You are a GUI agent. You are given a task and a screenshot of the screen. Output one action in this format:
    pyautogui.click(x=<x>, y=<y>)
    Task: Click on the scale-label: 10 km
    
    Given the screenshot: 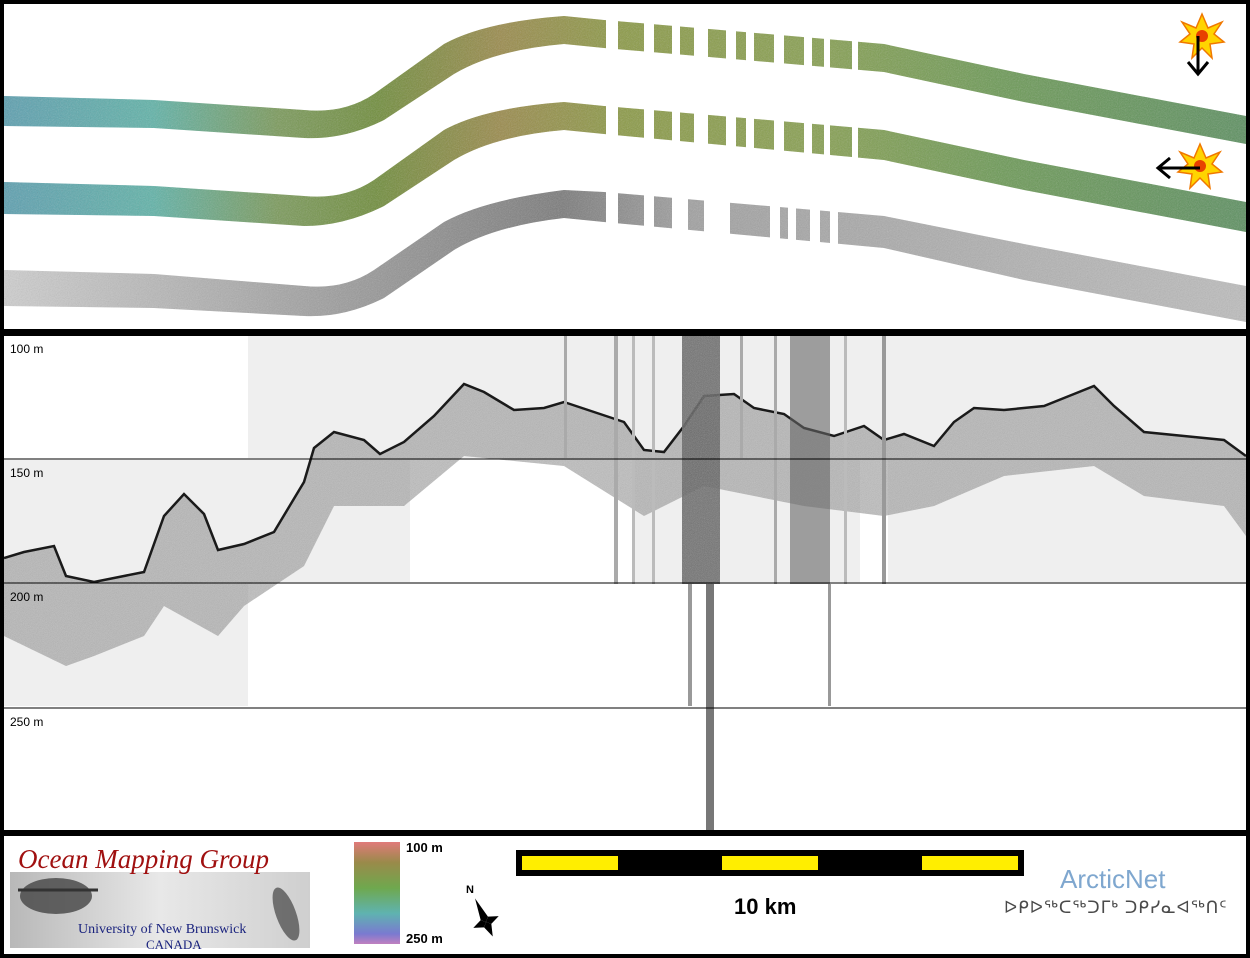 What is the action you would take?
    pyautogui.click(x=765, y=906)
    